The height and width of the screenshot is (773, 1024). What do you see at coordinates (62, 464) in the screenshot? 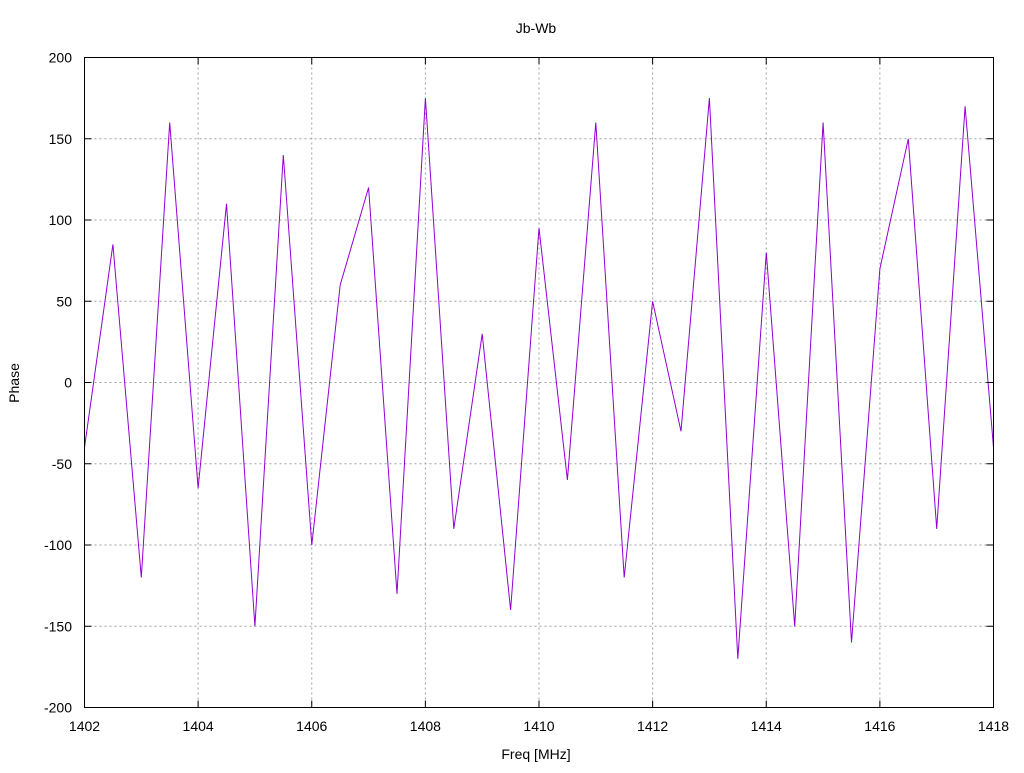
I see `y-tick-label: -50` at bounding box center [62, 464].